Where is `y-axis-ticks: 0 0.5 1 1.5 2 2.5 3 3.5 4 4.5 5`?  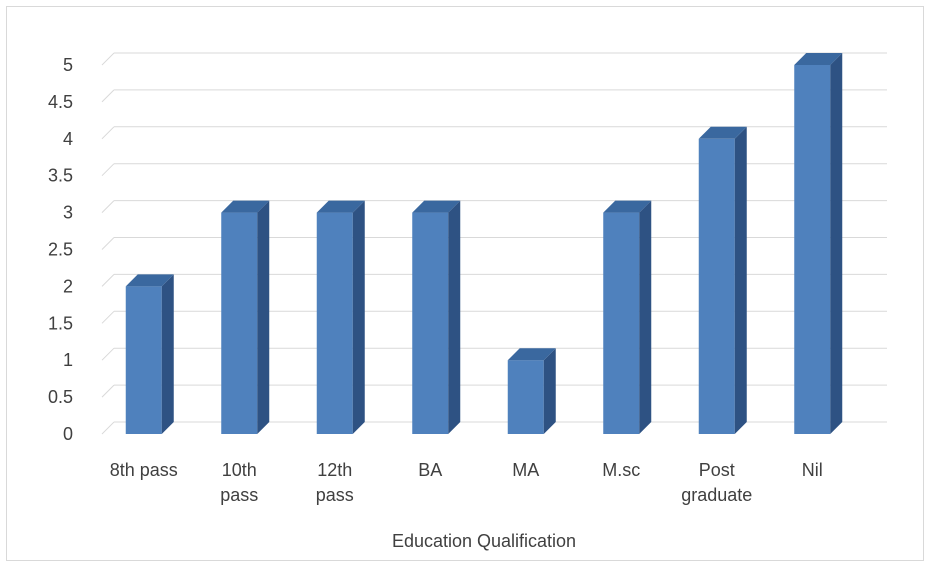 y-axis-ticks: 0 0.5 1 1.5 2 2.5 3 3.5 4 4.5 5 is located at coordinates (60, 249).